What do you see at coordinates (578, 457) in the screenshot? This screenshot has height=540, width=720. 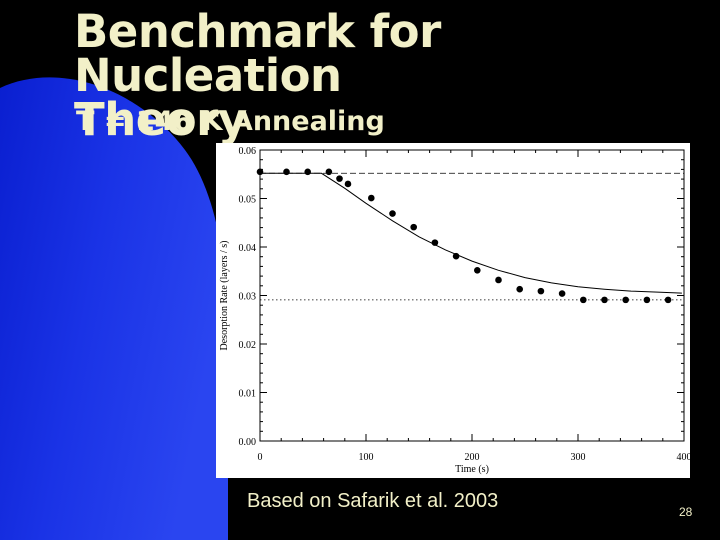 I see `x-tick-label: 300` at bounding box center [578, 457].